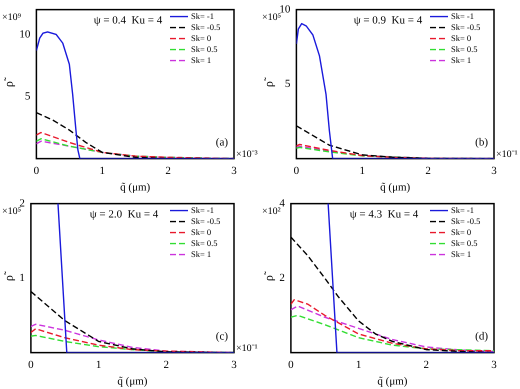  Describe the element at coordinates (481, 142) in the screenshot. I see `annotation: (b)` at that location.